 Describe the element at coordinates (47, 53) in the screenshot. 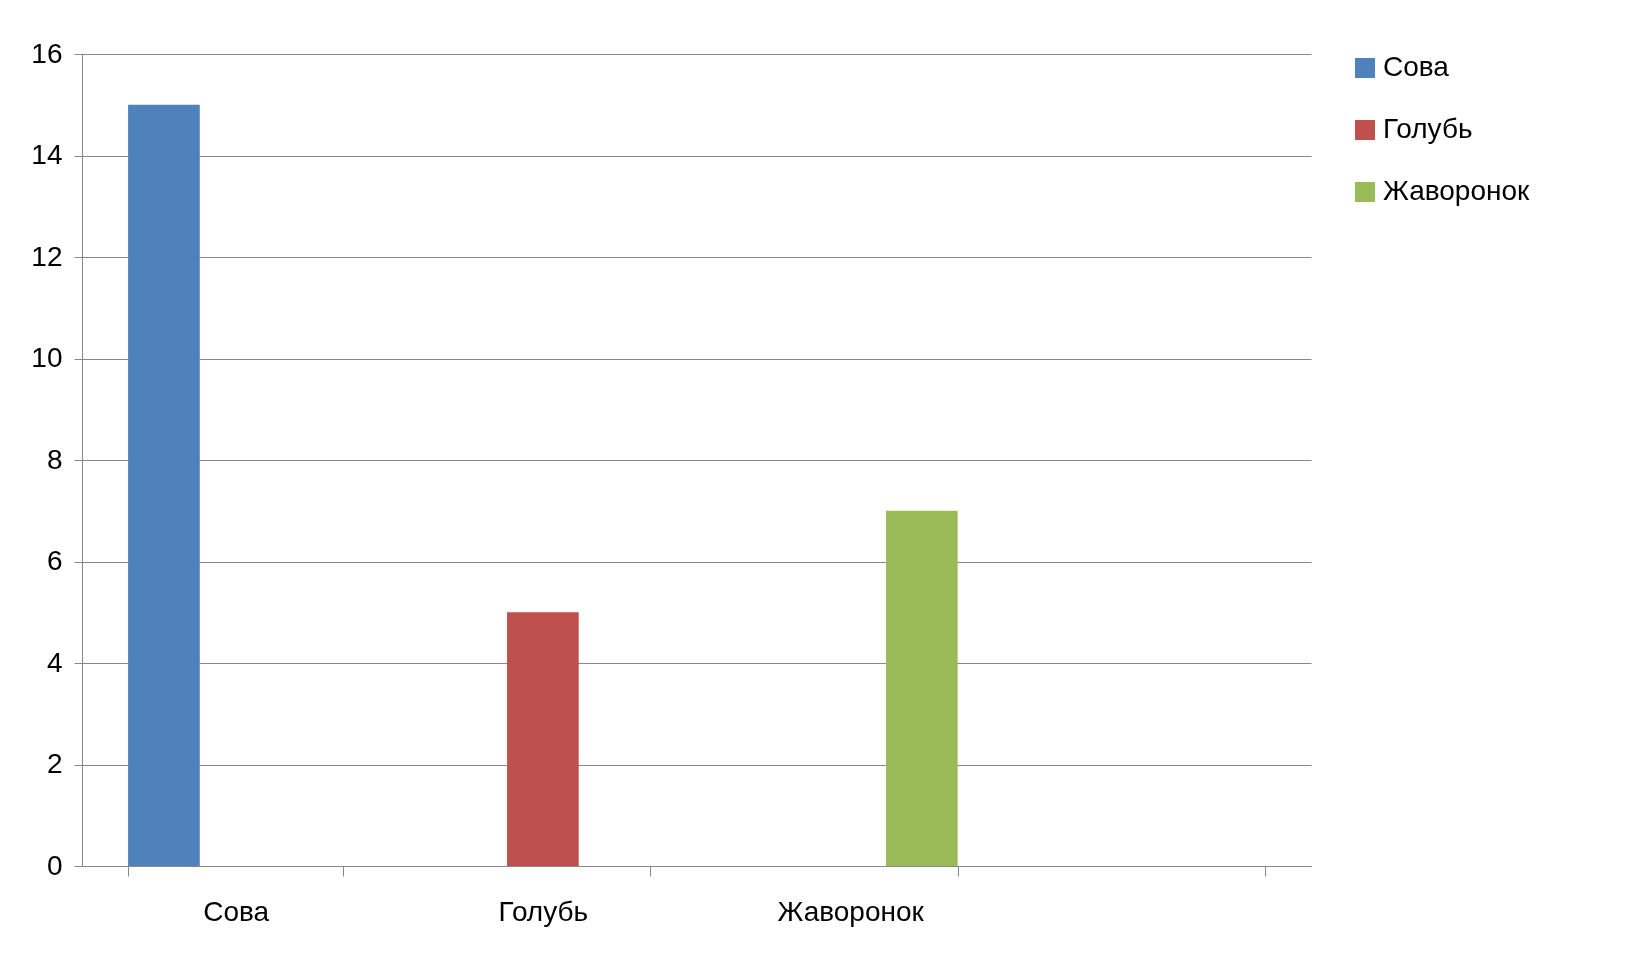

I see `y-tick-label: 16` at that location.